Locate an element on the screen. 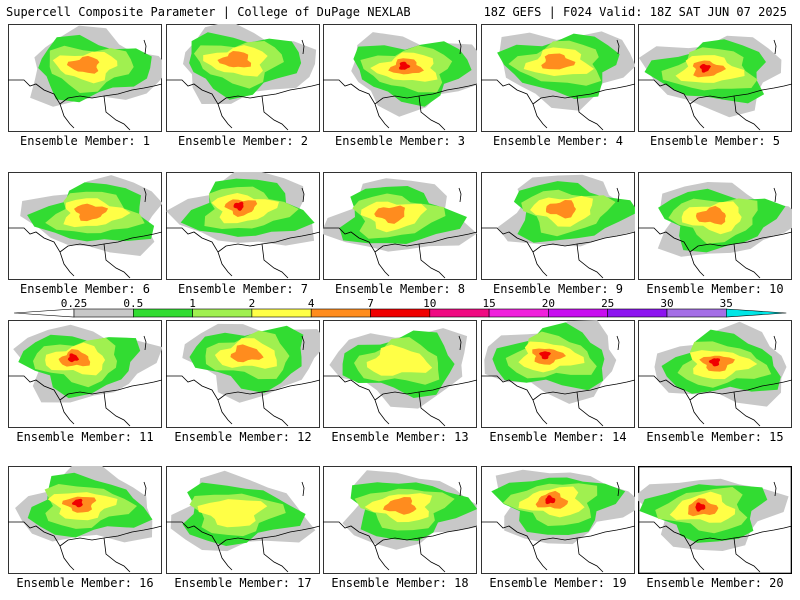 This screenshot has width=800, height=600. member-caption: Ensemble Member: 8 is located at coordinates (400, 289).